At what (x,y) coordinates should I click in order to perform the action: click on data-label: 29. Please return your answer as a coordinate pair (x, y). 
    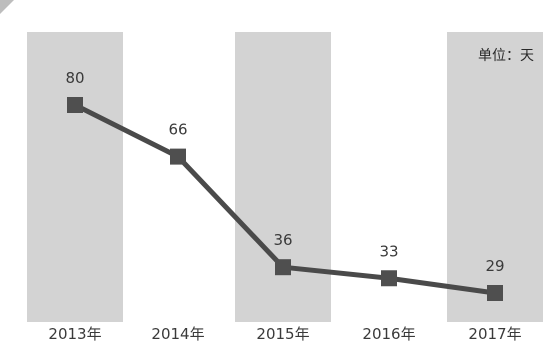
    Looking at the image, I should click on (494, 266).